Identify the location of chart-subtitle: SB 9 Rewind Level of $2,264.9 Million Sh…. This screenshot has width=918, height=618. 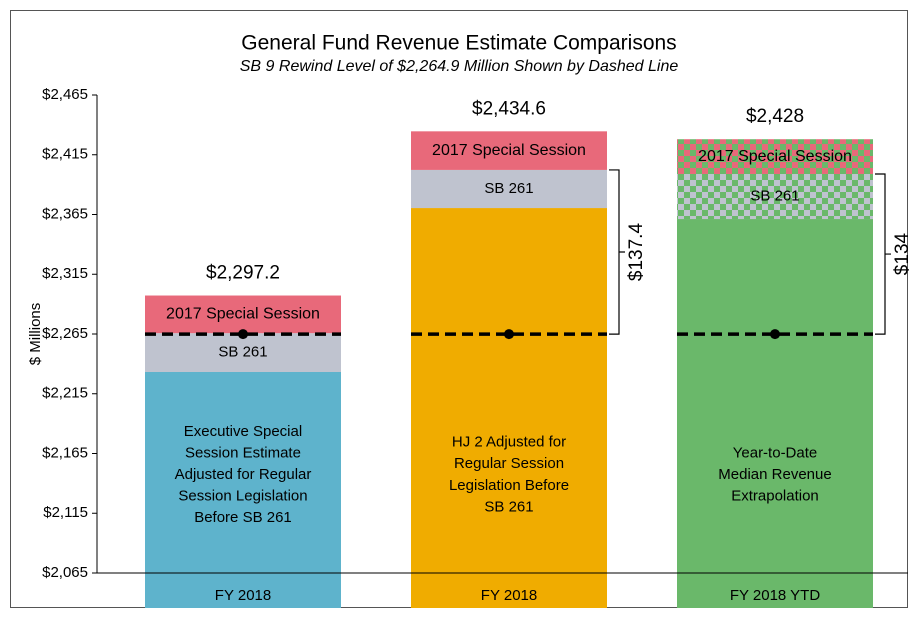
(459, 66).